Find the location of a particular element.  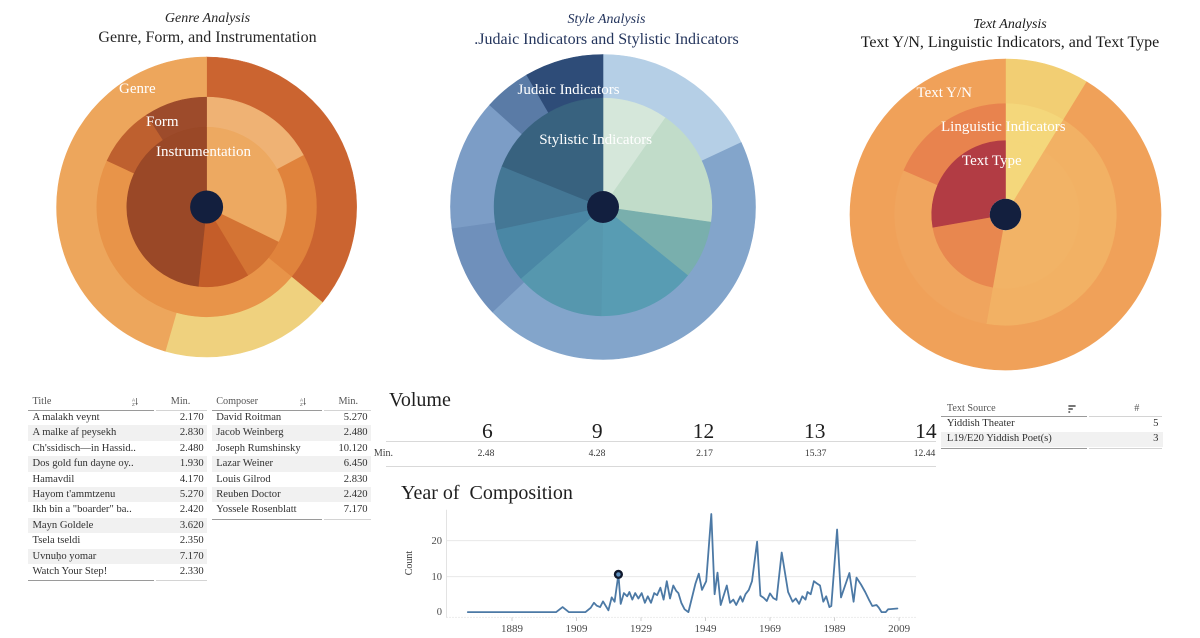

svg-text: 1889 is located at coordinates (512, 629).